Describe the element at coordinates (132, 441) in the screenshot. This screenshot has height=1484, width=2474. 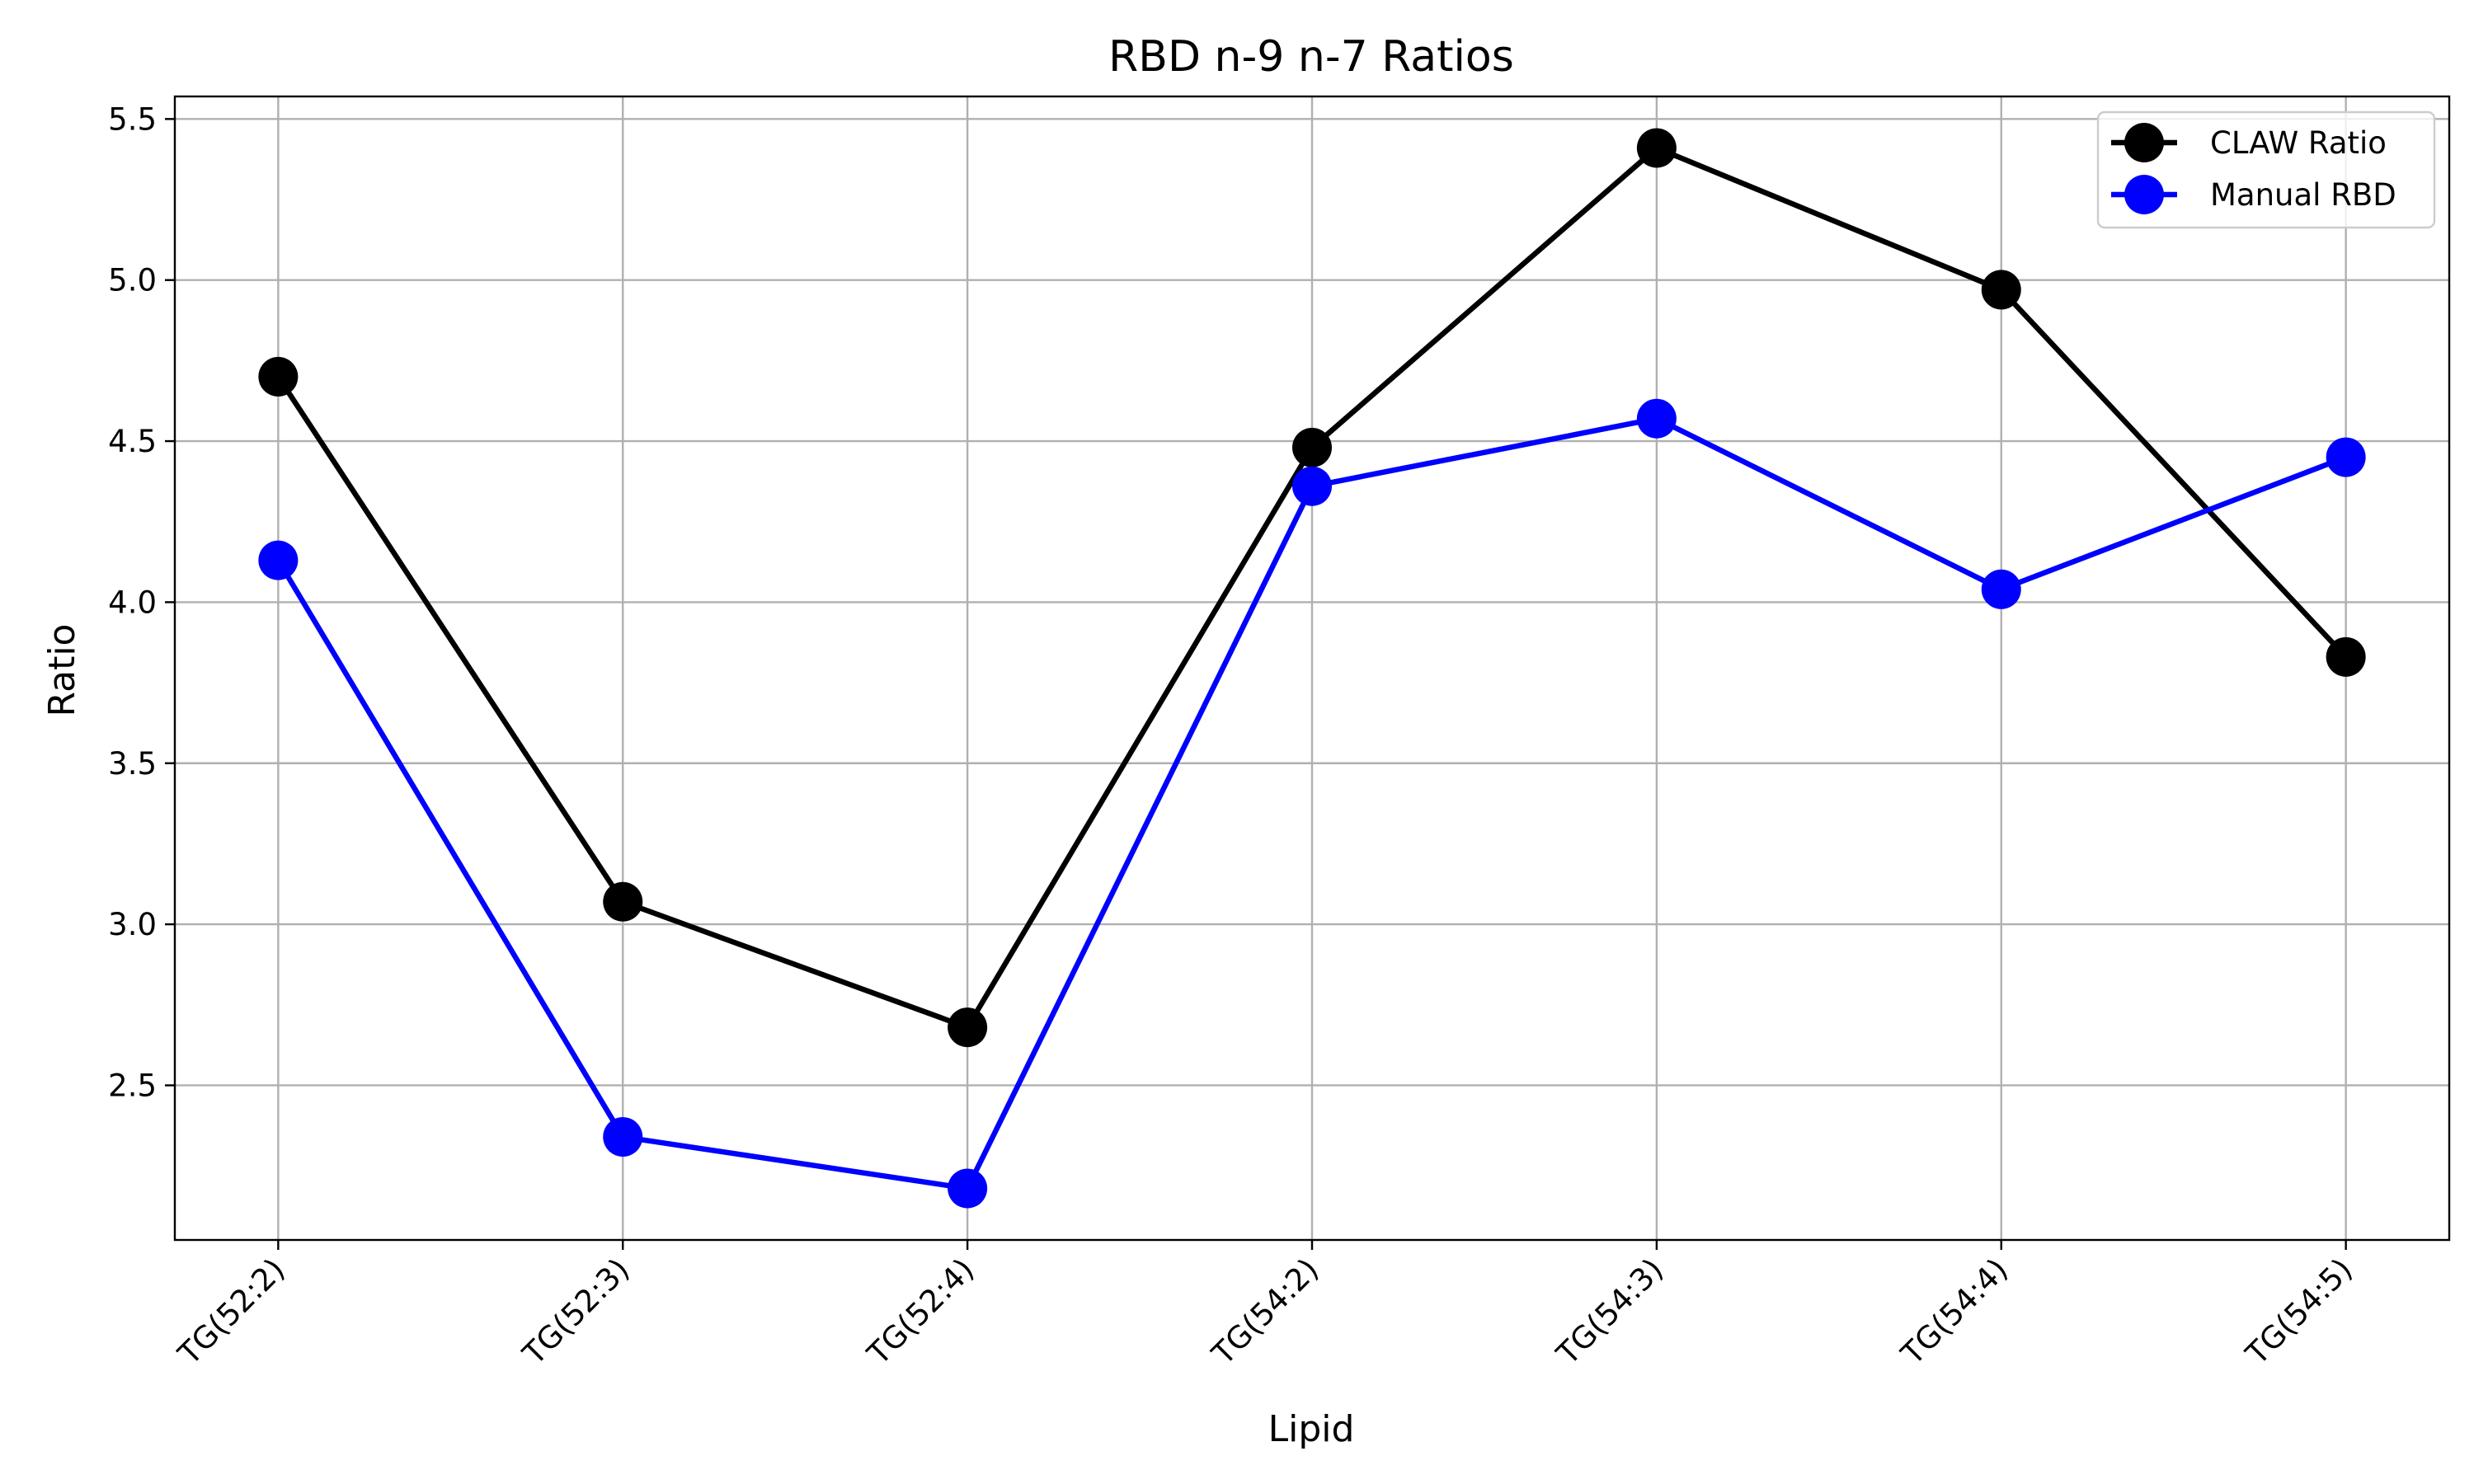
I see `y-tick-label: 4.5` at that location.